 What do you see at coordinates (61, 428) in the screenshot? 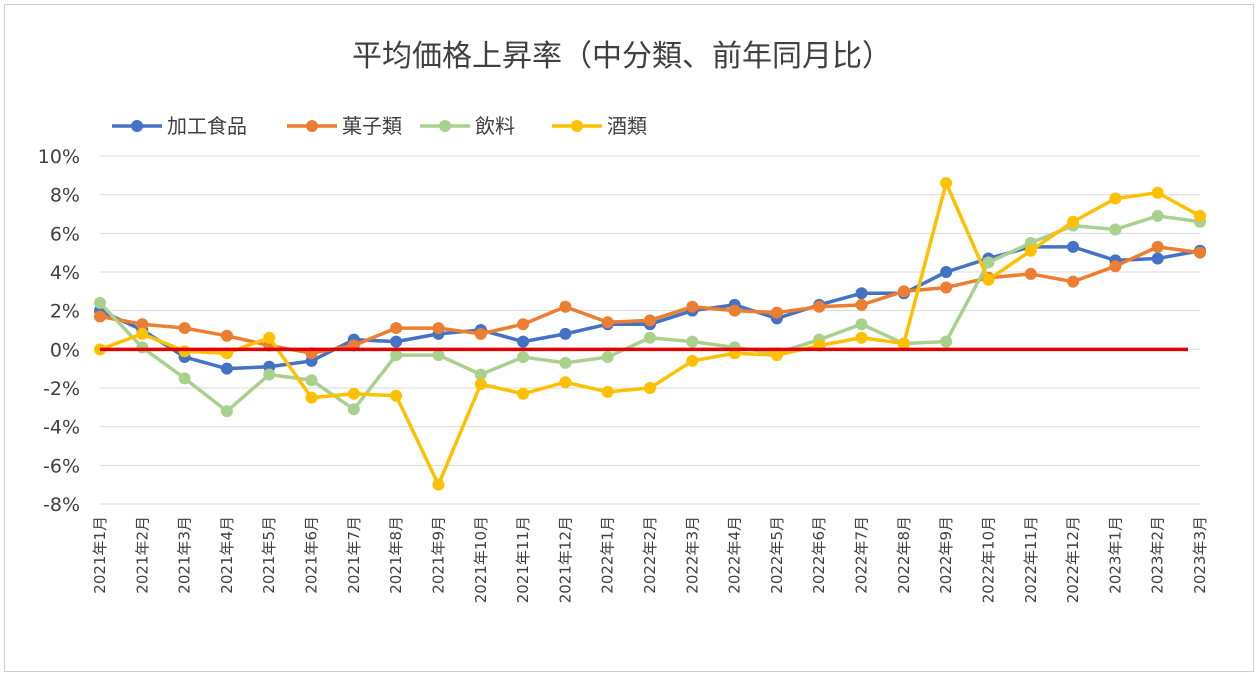
I see `y-tick-label: -4%` at bounding box center [61, 428].